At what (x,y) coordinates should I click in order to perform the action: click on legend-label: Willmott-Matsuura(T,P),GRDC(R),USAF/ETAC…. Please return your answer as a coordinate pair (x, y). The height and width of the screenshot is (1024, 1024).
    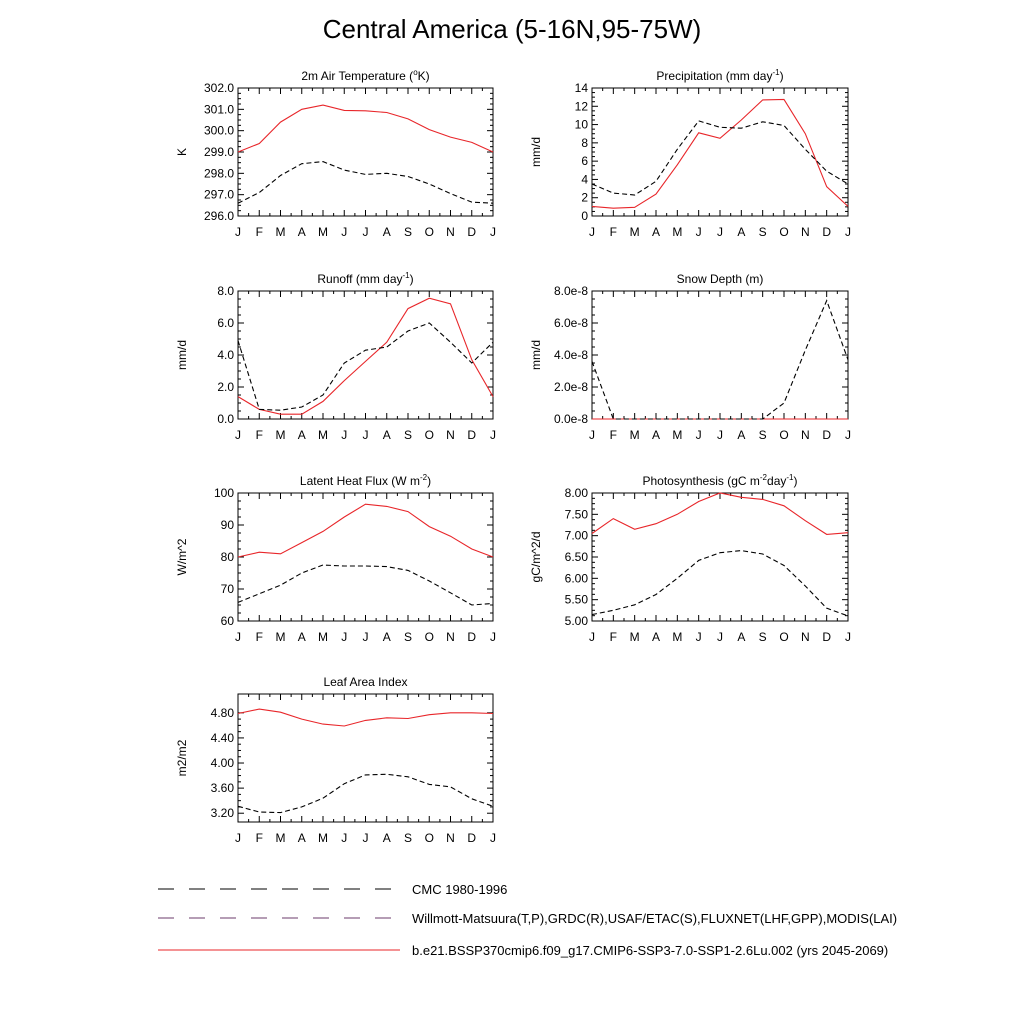
    Looking at the image, I should click on (654, 918).